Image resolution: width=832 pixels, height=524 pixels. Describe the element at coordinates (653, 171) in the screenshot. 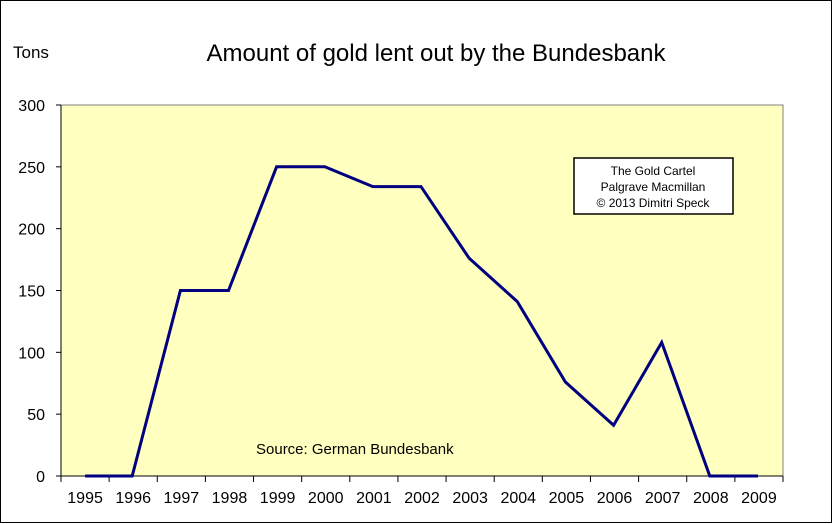

I see `copyright-line-1: The Gold Cartel` at that location.